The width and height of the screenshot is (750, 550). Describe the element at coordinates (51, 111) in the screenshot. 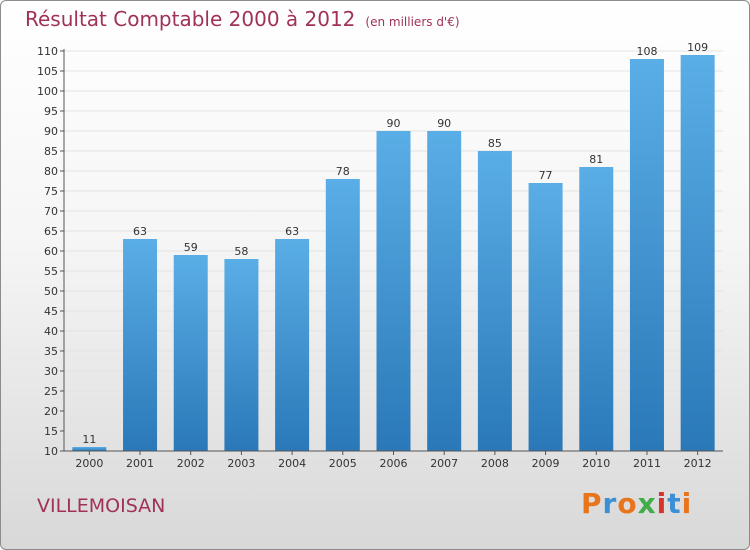

I see `y-tick-label: 95` at that location.